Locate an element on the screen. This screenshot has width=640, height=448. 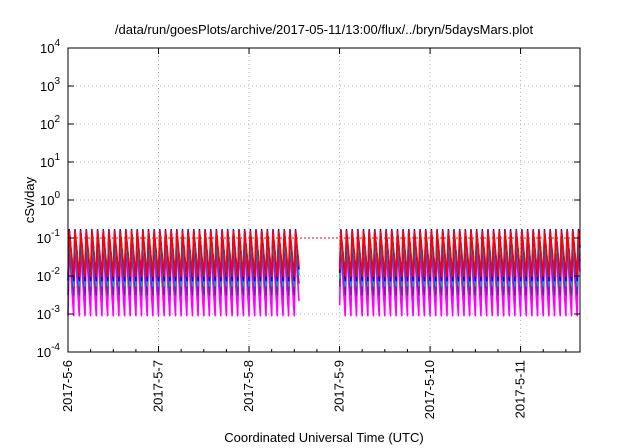
y-tick-label: 10⁻³ is located at coordinates (49, 313).